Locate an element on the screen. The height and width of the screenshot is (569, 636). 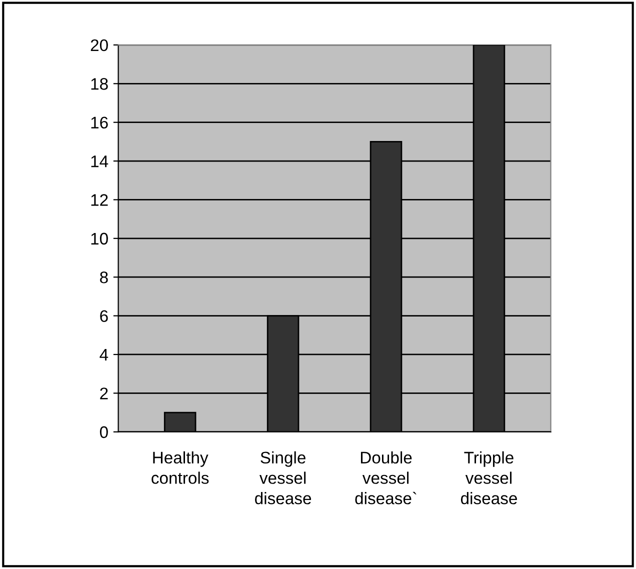
y-tick-label: 0 is located at coordinates (104, 432).